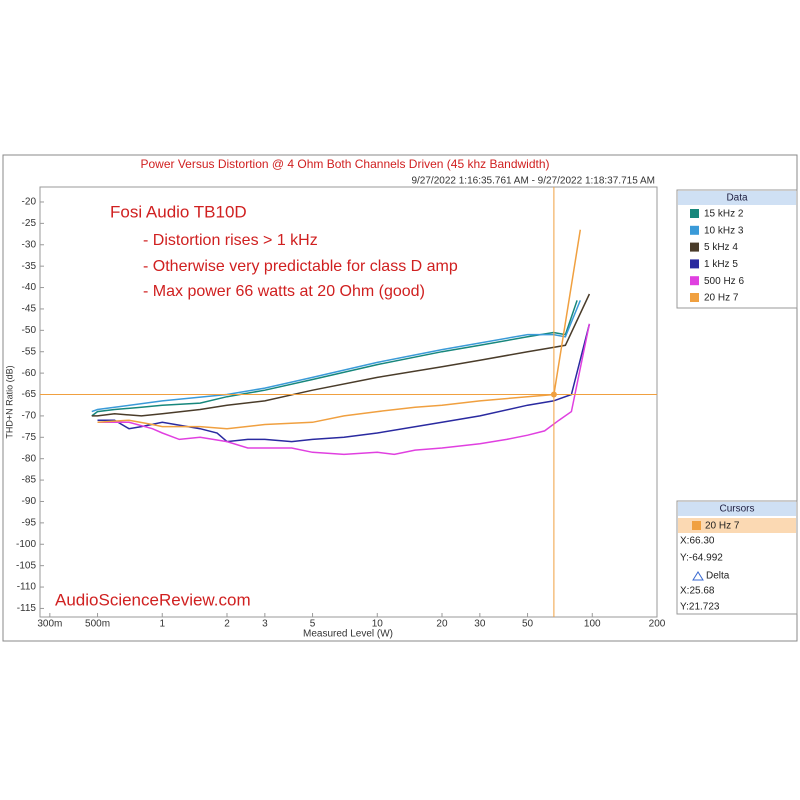  Describe the element at coordinates (26, 565) in the screenshot. I see `y-tick-label: -105` at that location.